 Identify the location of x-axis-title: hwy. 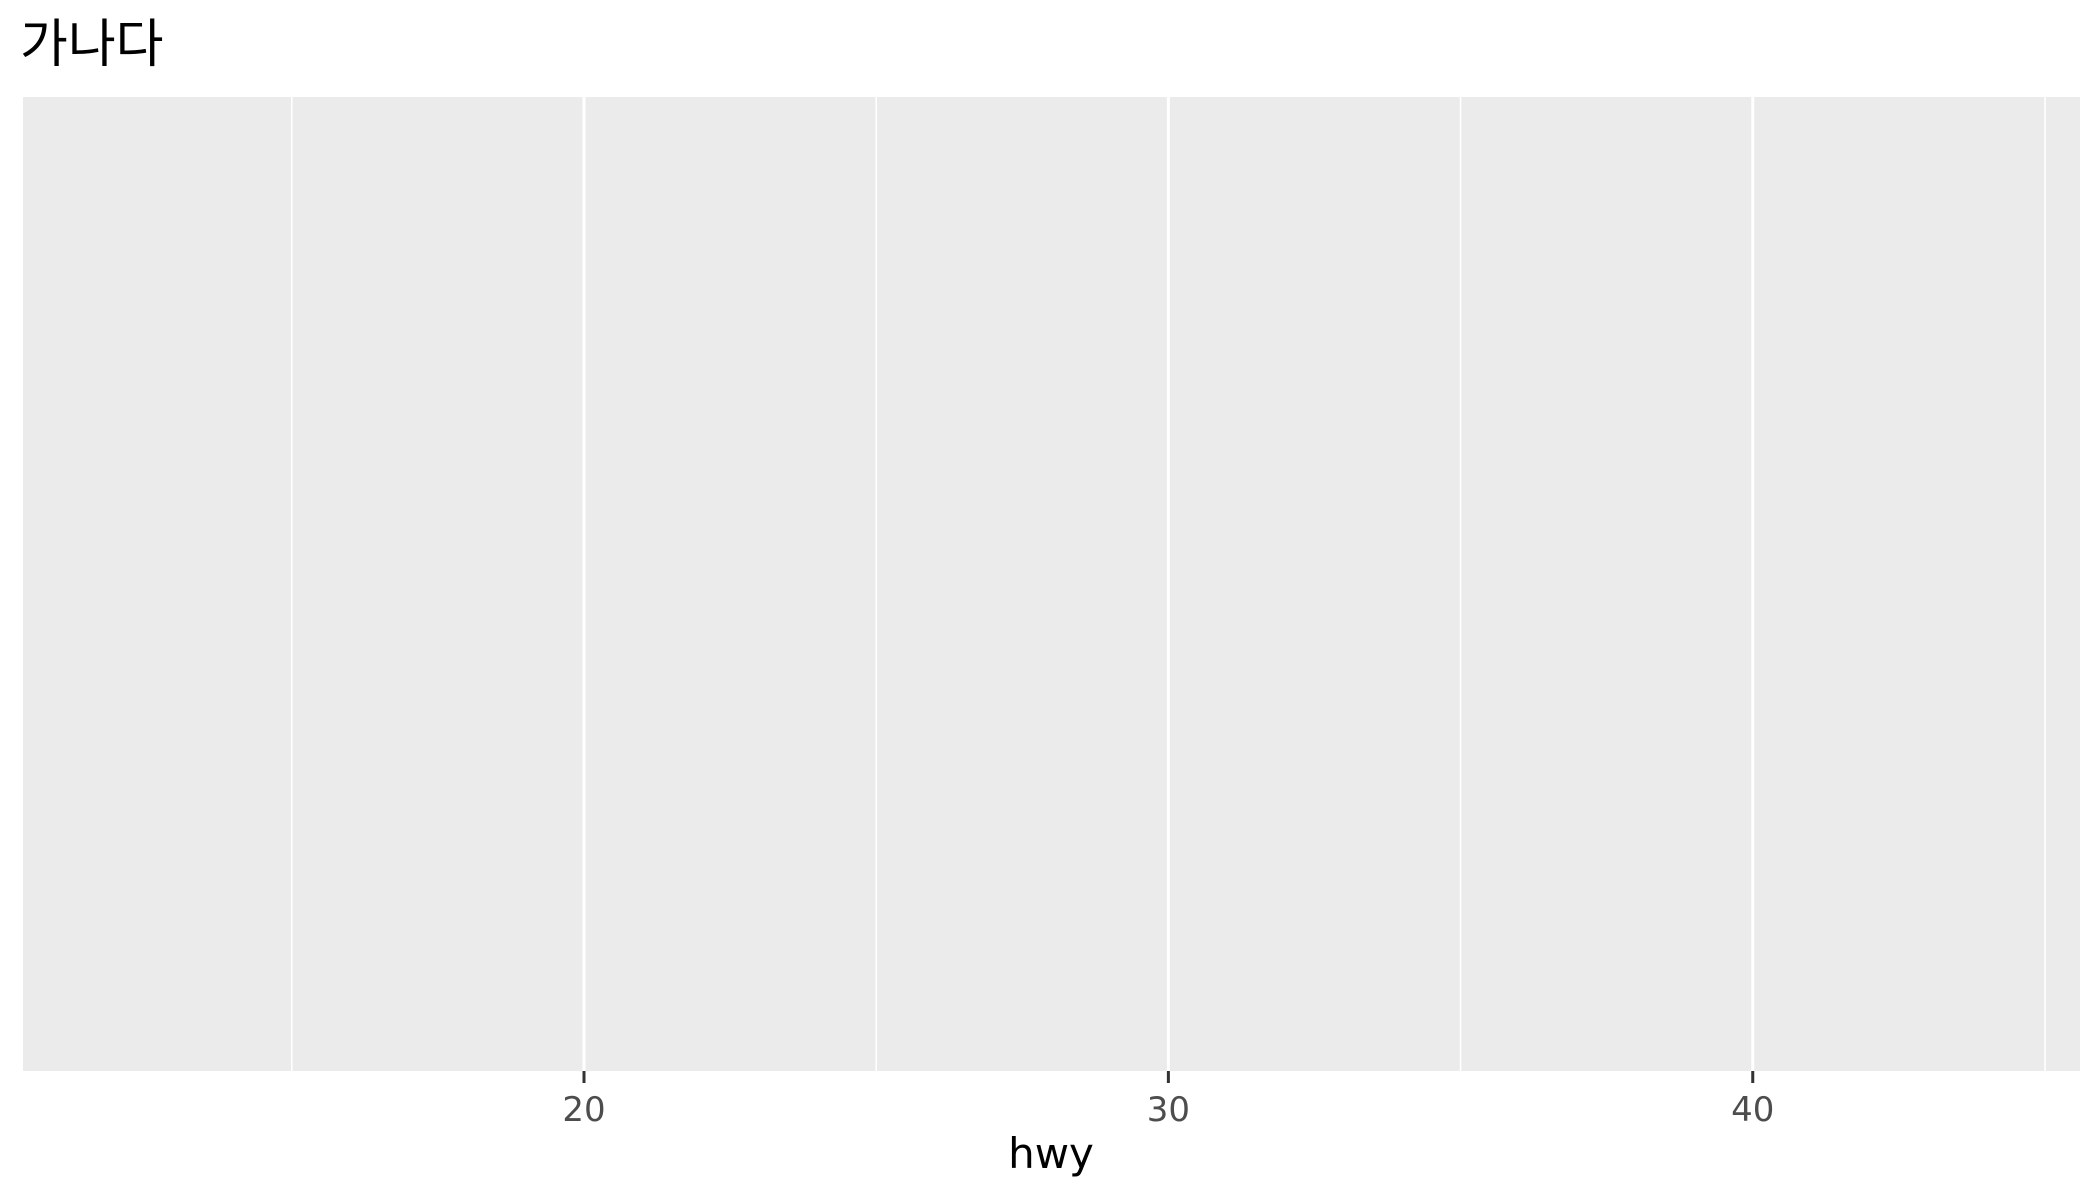
(1051, 1153).